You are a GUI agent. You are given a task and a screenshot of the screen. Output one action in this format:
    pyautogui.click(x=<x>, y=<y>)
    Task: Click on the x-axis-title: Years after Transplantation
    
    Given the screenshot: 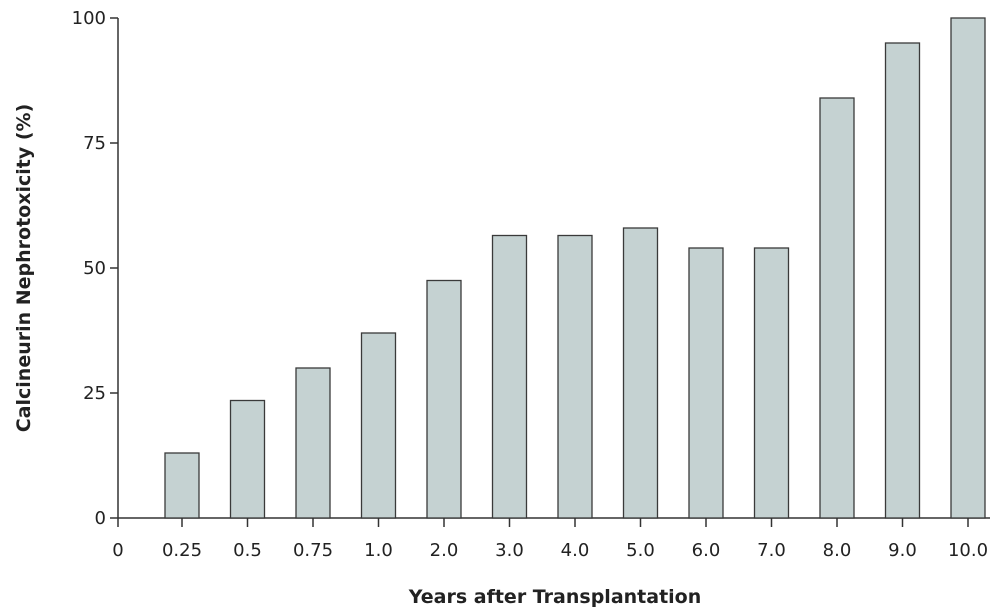 What is the action you would take?
    pyautogui.click(x=555, y=597)
    